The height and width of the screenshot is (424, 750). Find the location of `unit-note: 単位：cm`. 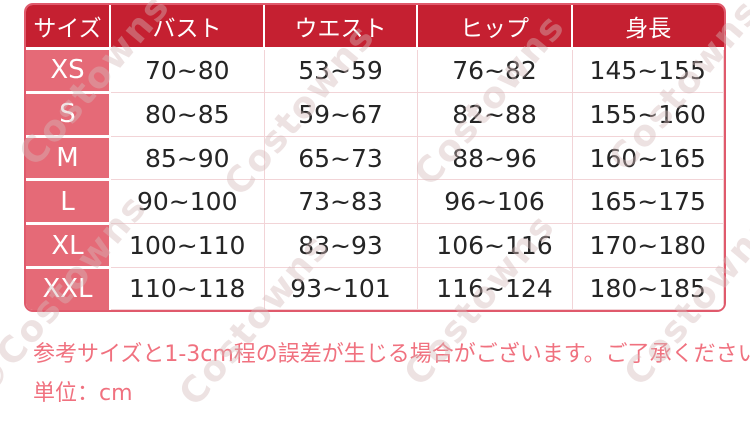

unit-note: 単位：cm is located at coordinates (83, 393).